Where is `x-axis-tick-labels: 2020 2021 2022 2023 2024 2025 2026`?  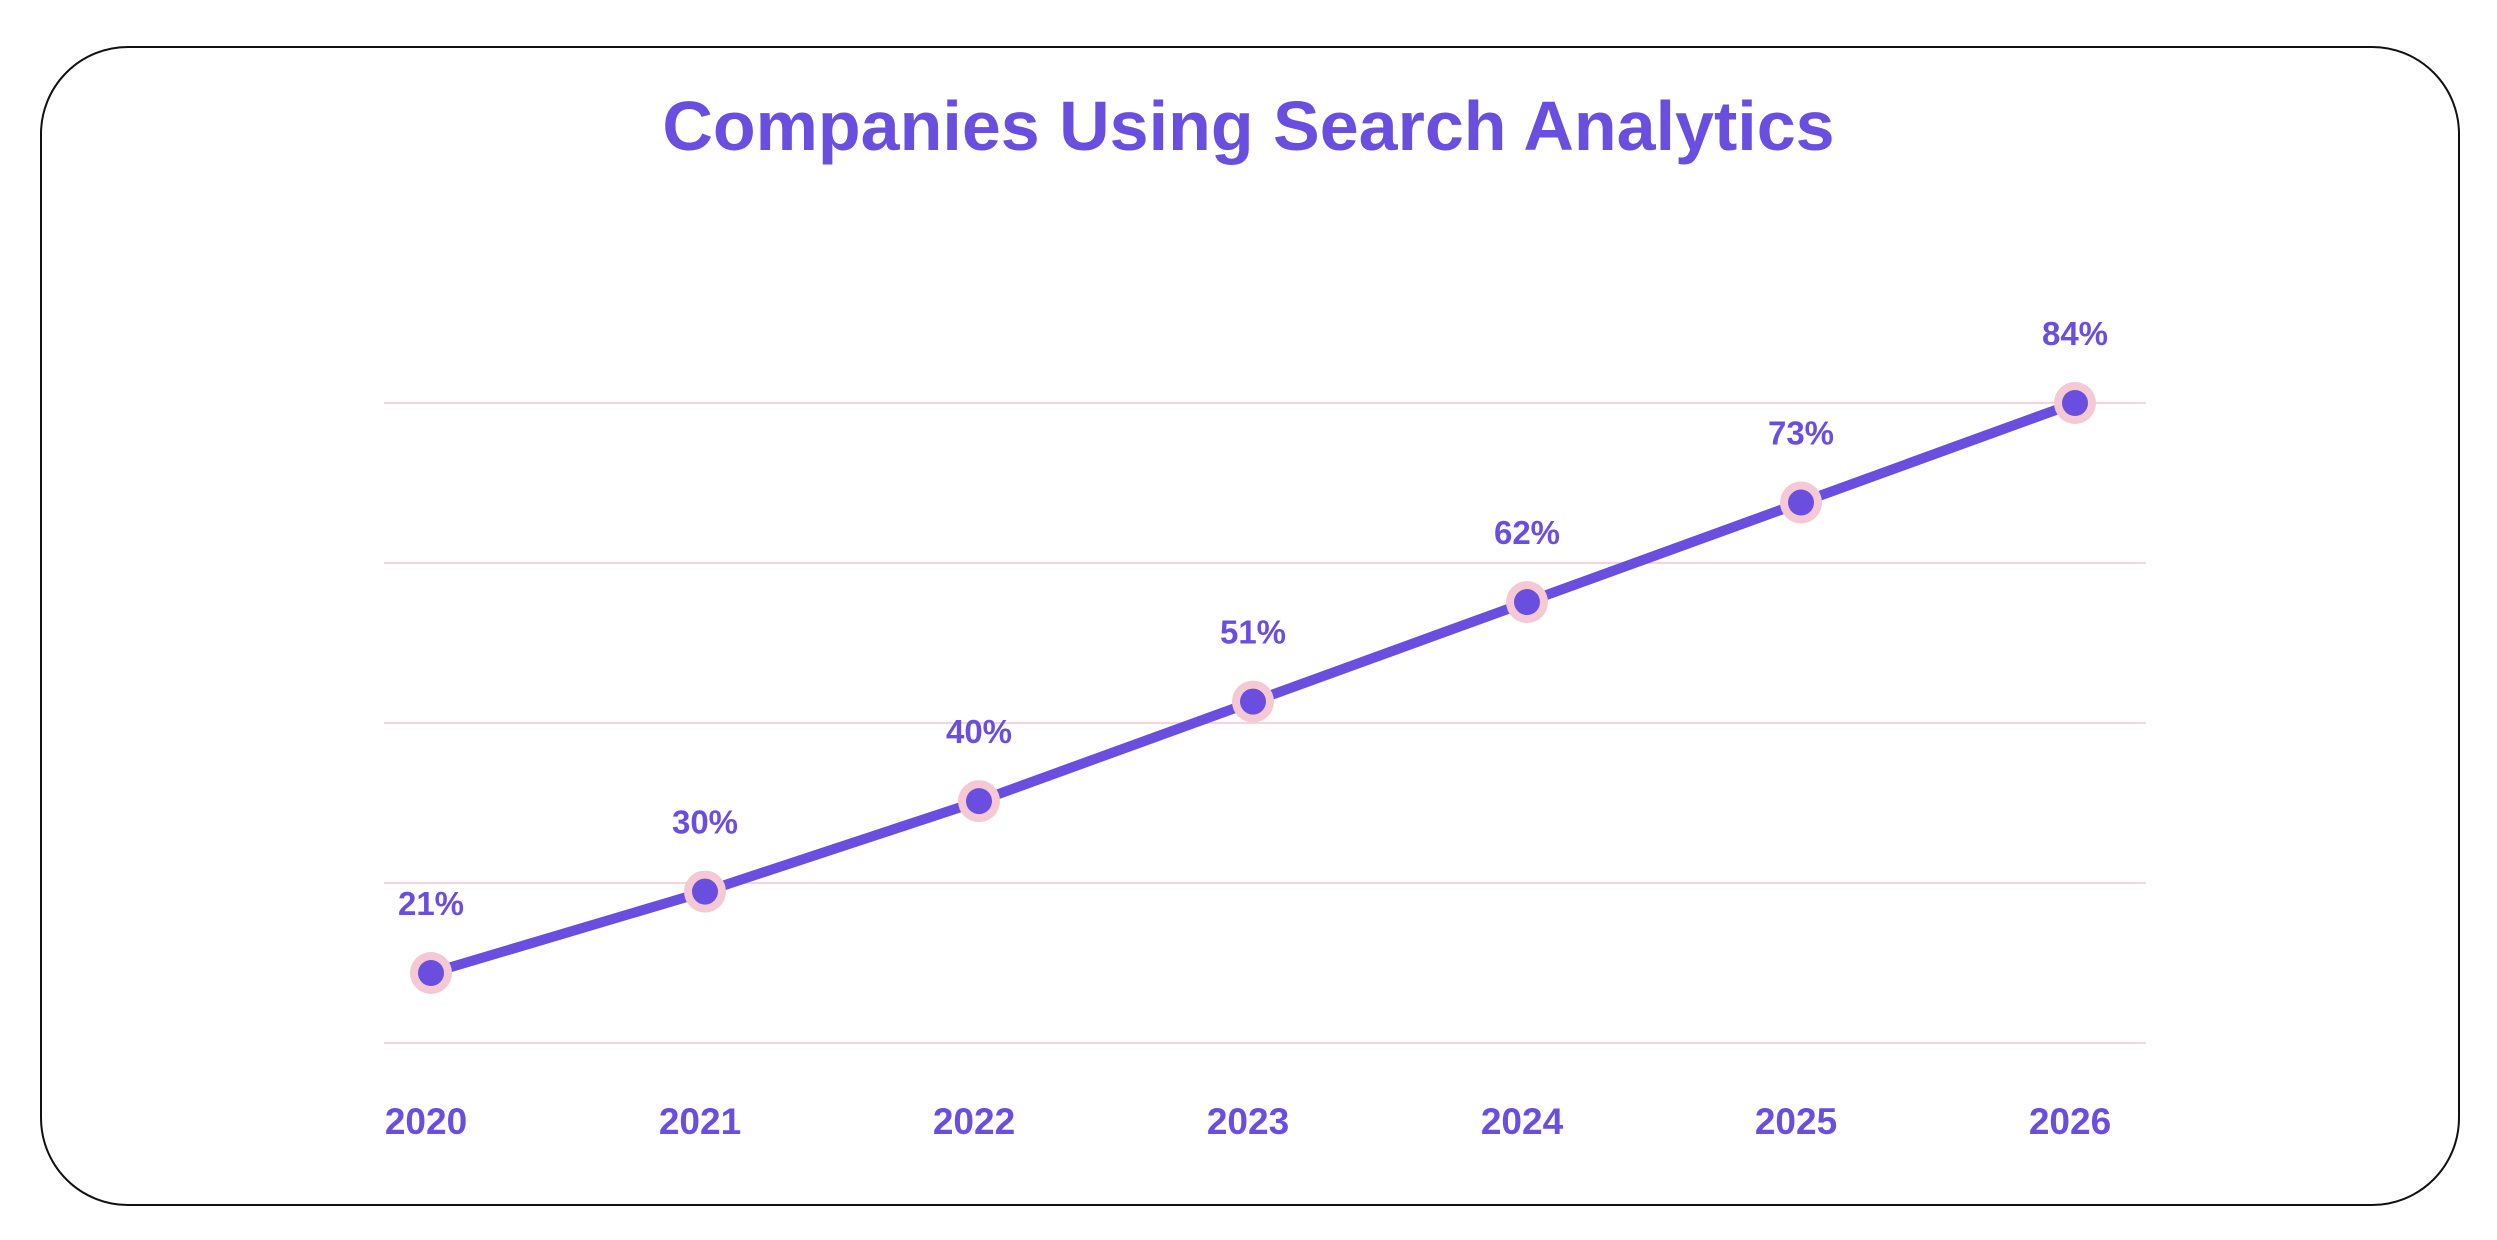
x-axis-tick-labels: 2020 2021 2022 2023 2024 2025 2026 is located at coordinates (1248, 1121).